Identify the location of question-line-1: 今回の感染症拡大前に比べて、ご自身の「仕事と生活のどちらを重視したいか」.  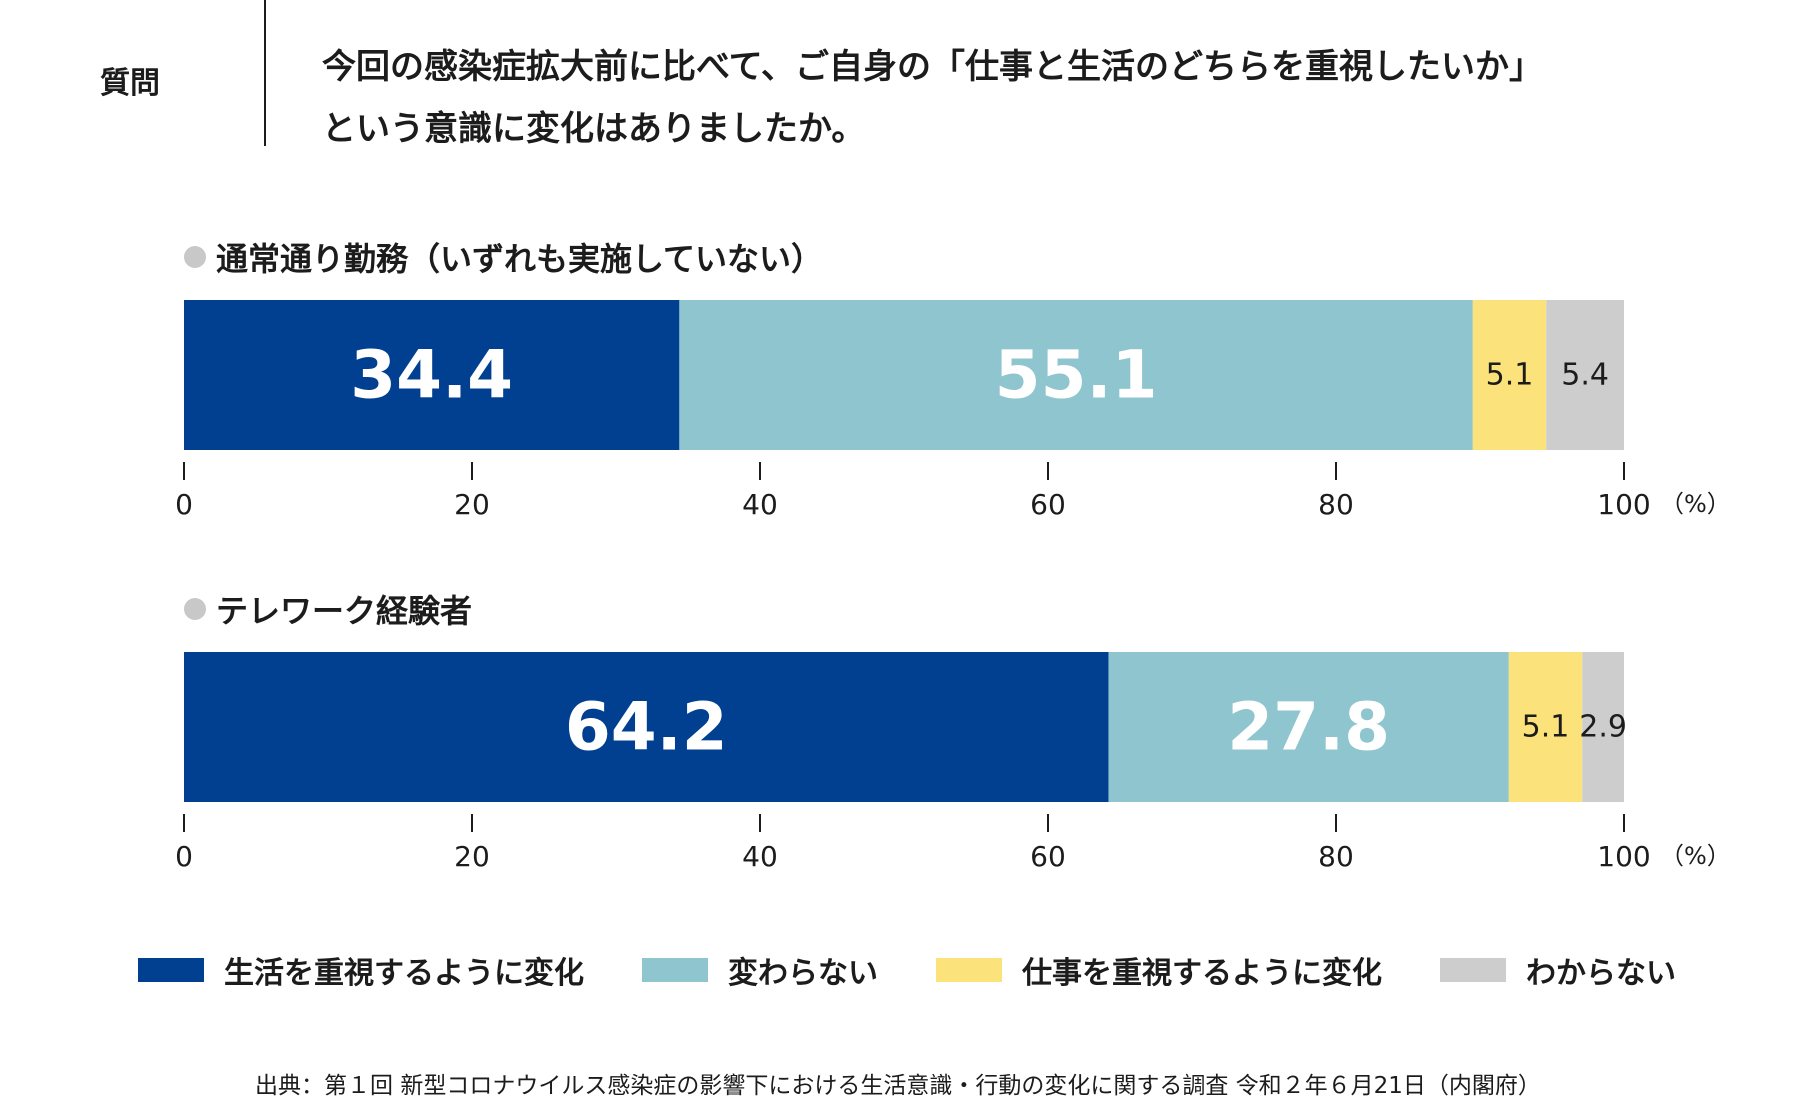
(932, 67).